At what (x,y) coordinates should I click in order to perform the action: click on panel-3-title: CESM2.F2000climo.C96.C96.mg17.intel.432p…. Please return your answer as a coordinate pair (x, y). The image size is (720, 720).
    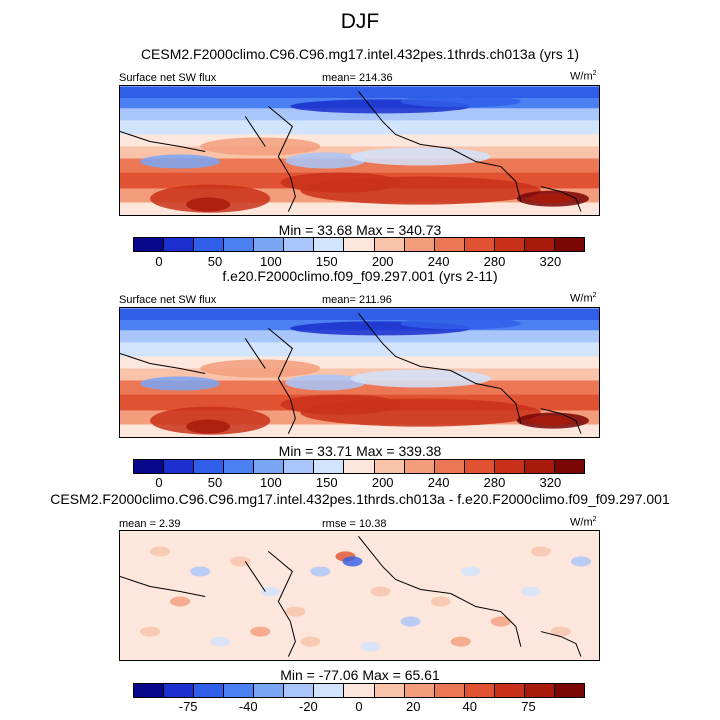
    Looking at the image, I should click on (360, 499).